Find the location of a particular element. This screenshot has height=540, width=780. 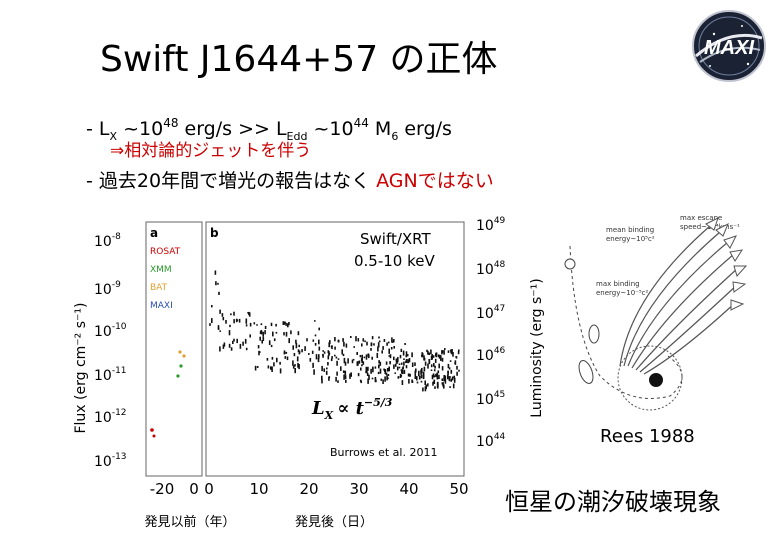

lum-tick: 1048 is located at coordinates (491, 269).